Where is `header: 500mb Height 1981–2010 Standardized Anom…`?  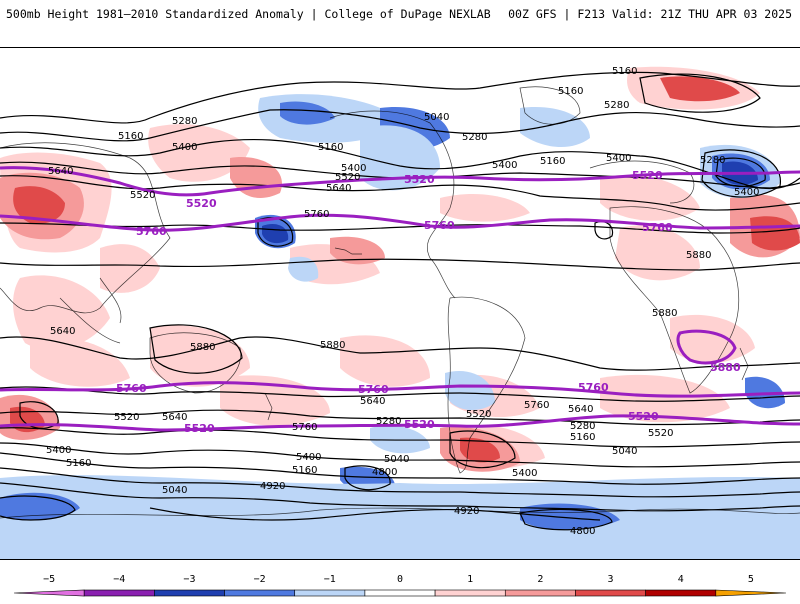 header: 500mb Height 1981–2010 Standardized Anom… is located at coordinates (400, 14).